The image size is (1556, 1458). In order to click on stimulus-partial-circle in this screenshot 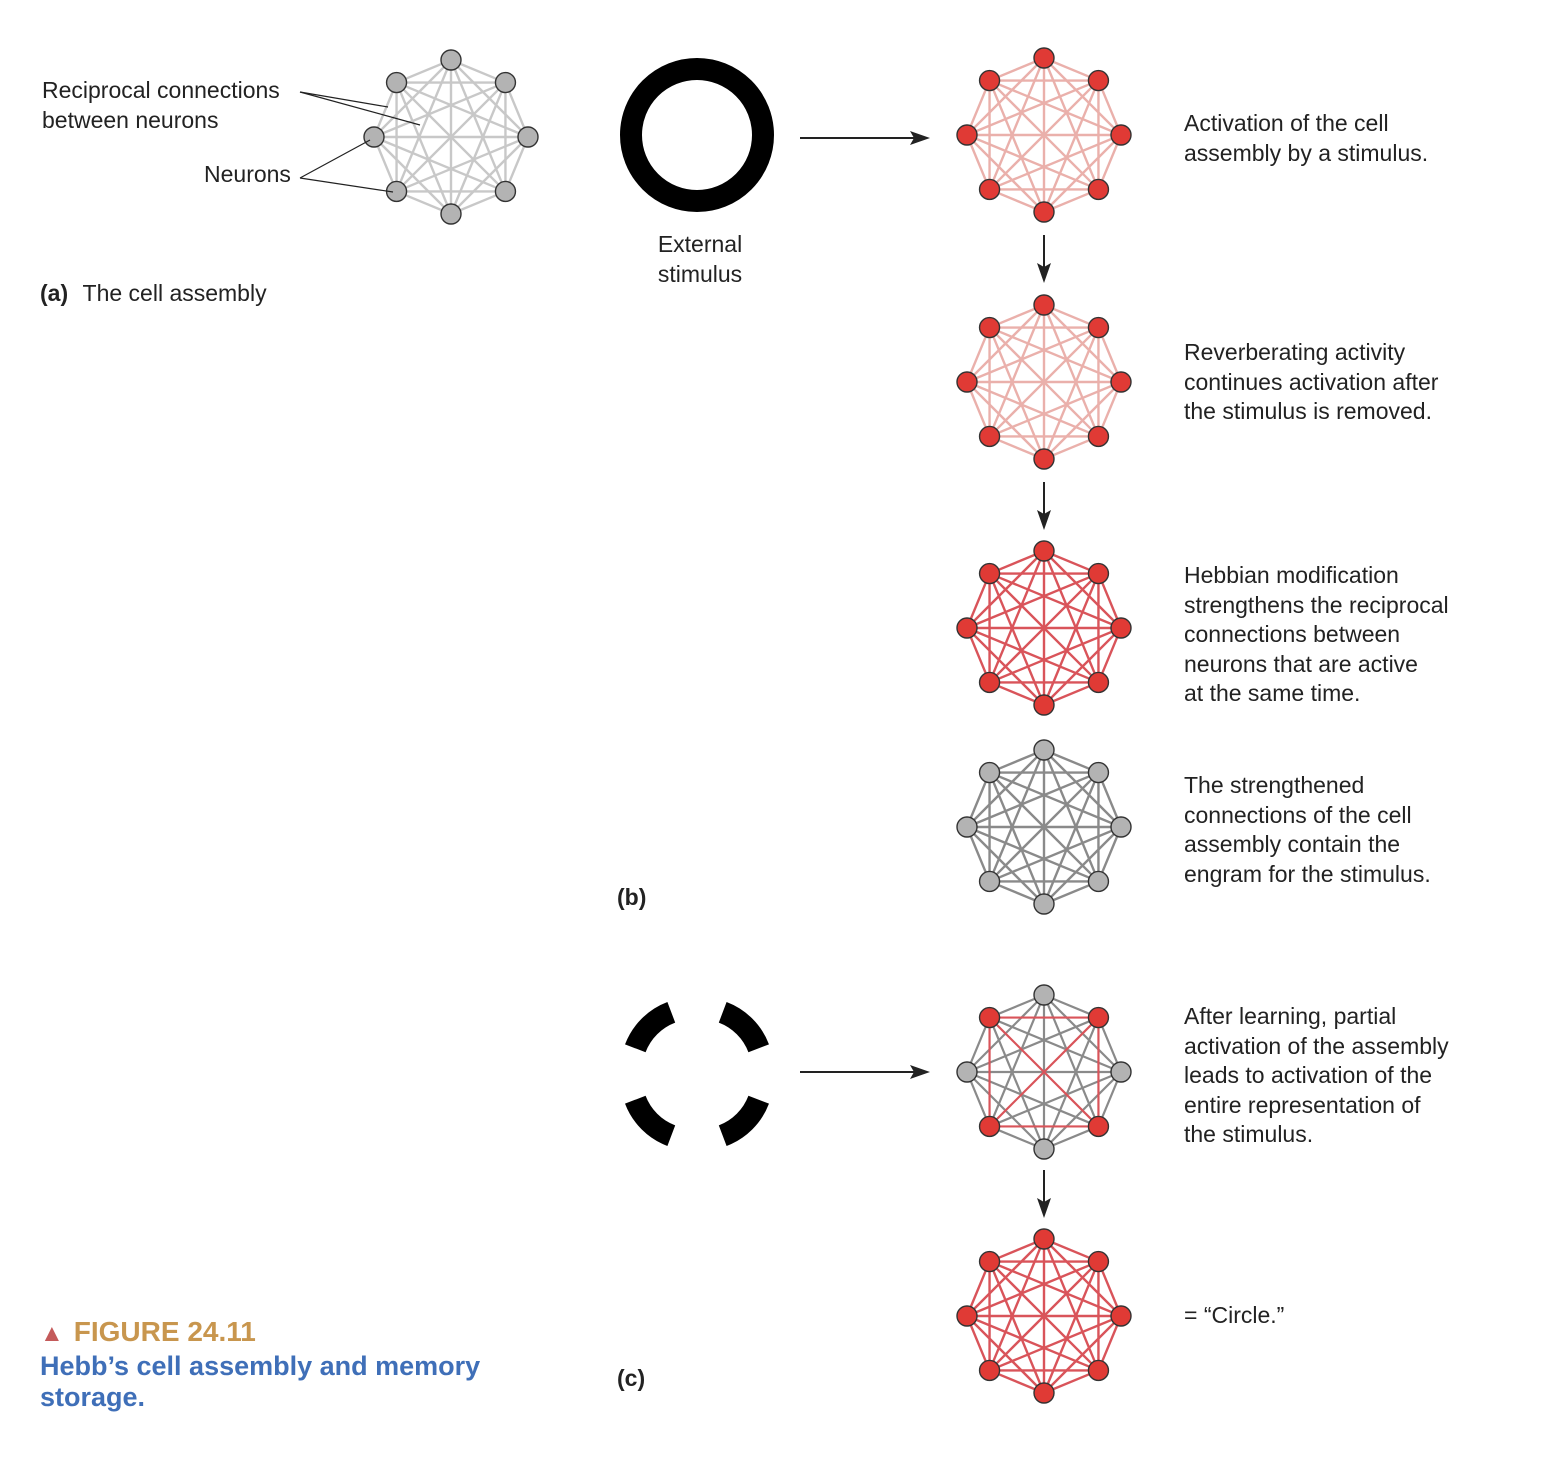, I will do `click(697, 1074)`.